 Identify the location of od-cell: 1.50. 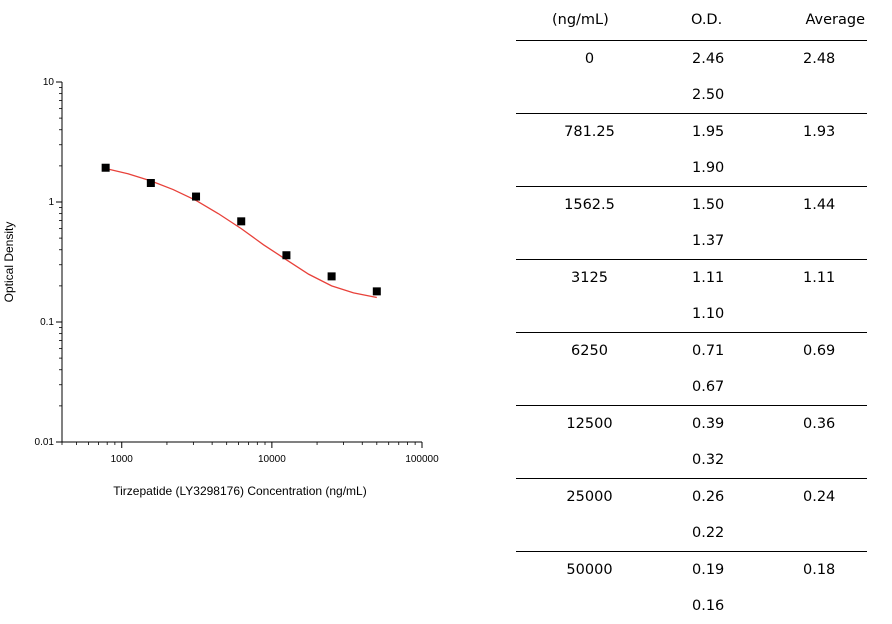
(708, 205).